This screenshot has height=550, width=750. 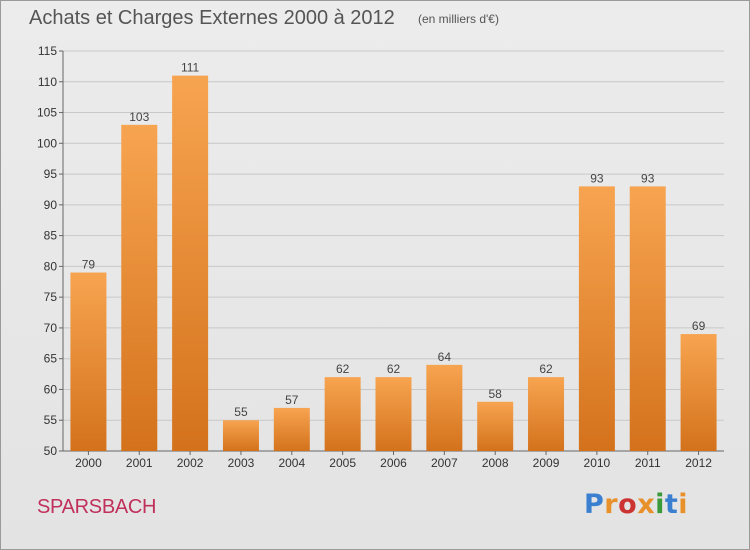 I want to click on data-label: 103, so click(x=139, y=117).